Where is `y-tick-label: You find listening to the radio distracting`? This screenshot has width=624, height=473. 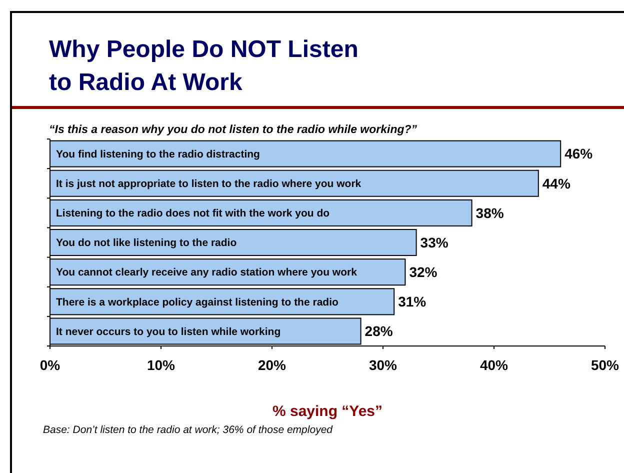 y-tick-label: You find listening to the radio distracting is located at coordinates (158, 154).